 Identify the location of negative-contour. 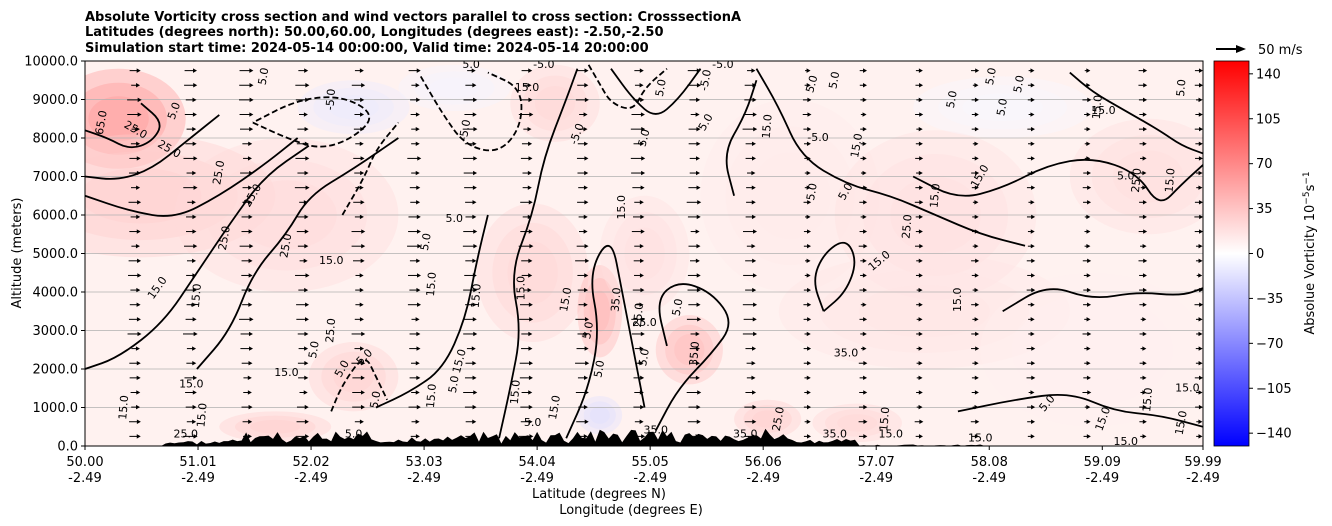
(471, 111).